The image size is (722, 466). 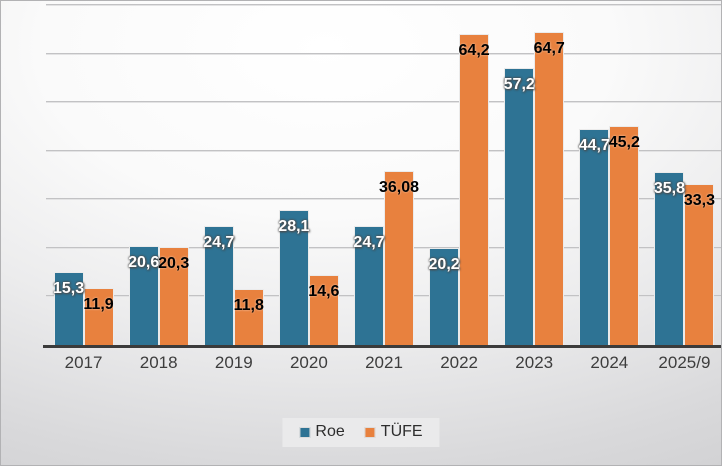 What do you see at coordinates (519, 207) in the screenshot?
I see `bar-roe-2023` at bounding box center [519, 207].